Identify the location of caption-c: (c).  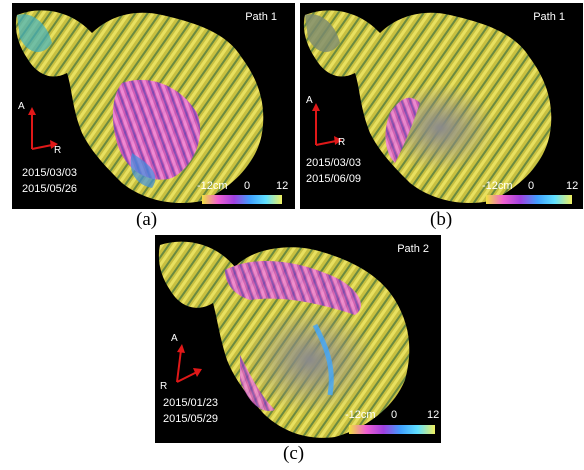
(294, 453).